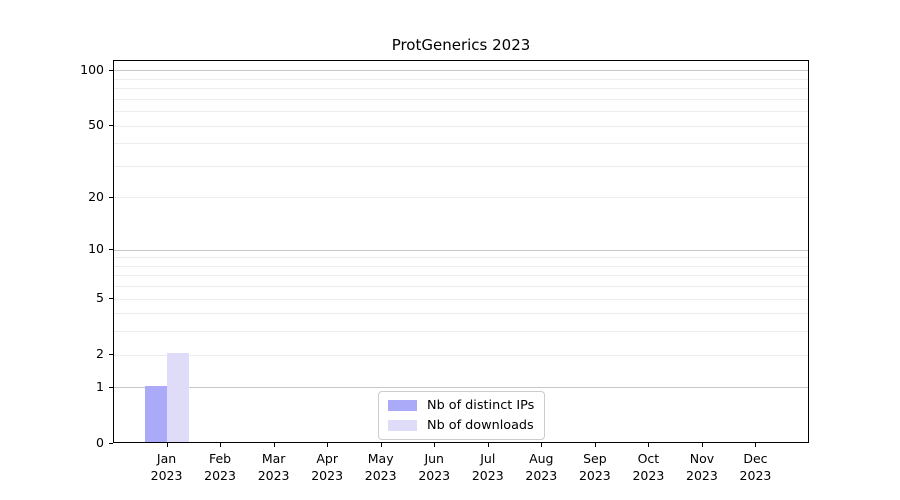  Describe the element at coordinates (166, 467) in the screenshot. I see `x-axis-tick-label: Jan 2023` at that location.